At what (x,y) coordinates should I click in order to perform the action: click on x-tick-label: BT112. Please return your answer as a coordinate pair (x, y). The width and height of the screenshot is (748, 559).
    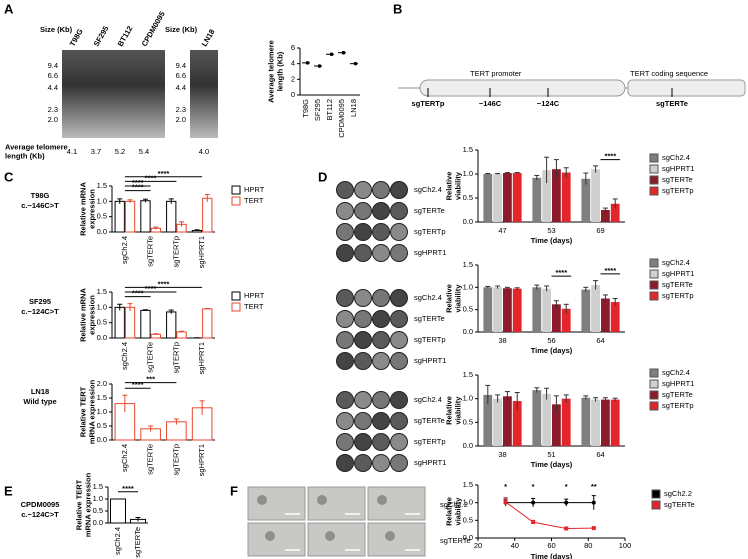
    Looking at the image, I should click on (329, 110).